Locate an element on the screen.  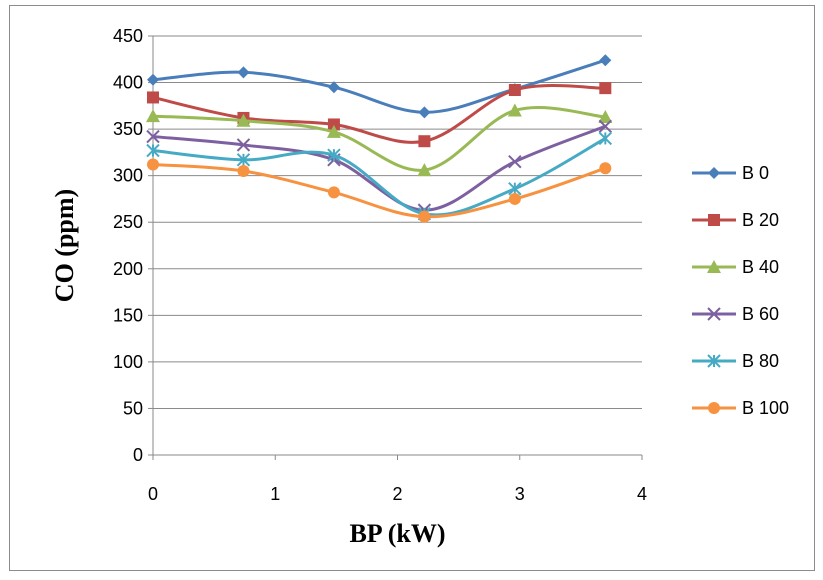
series-b40 is located at coordinates (379, 140).